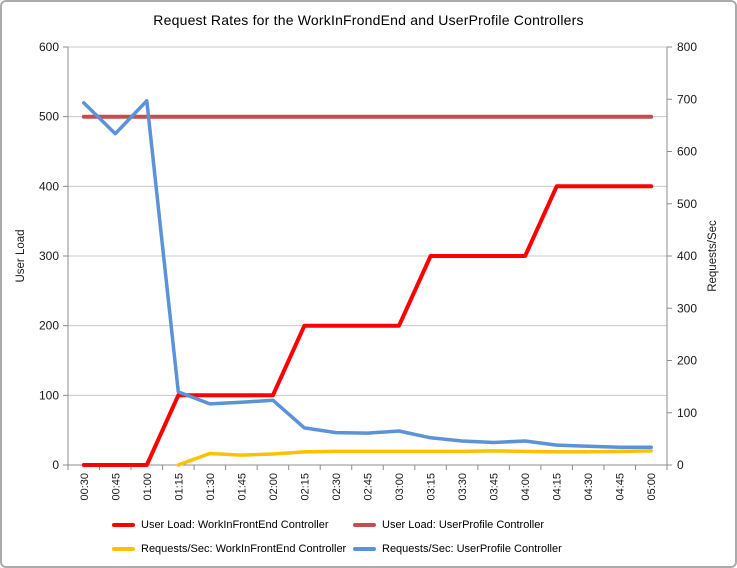 This screenshot has width=737, height=568. I want to click on y-axis-left-tick-label: 100, so click(49, 395).